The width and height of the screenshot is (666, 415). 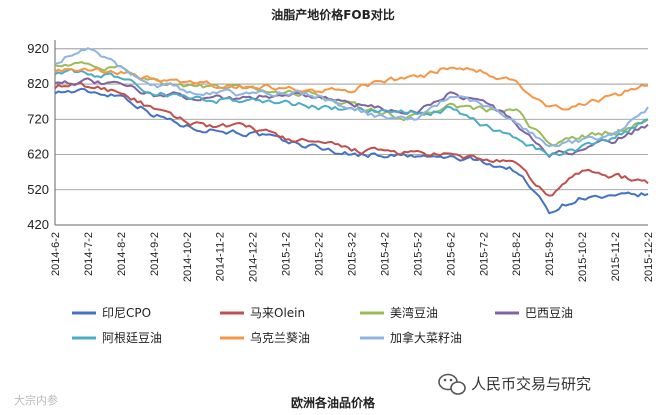 What do you see at coordinates (38, 224) in the screenshot?
I see `y-tick-label: 420` at bounding box center [38, 224].